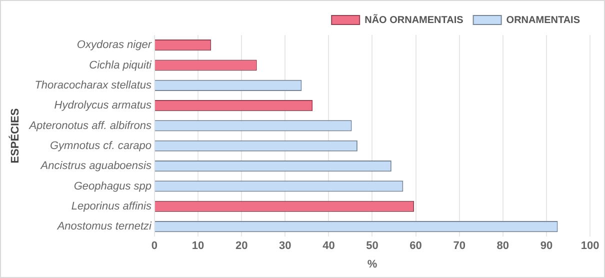  I want to click on x-tick-label: 10, so click(198, 246).